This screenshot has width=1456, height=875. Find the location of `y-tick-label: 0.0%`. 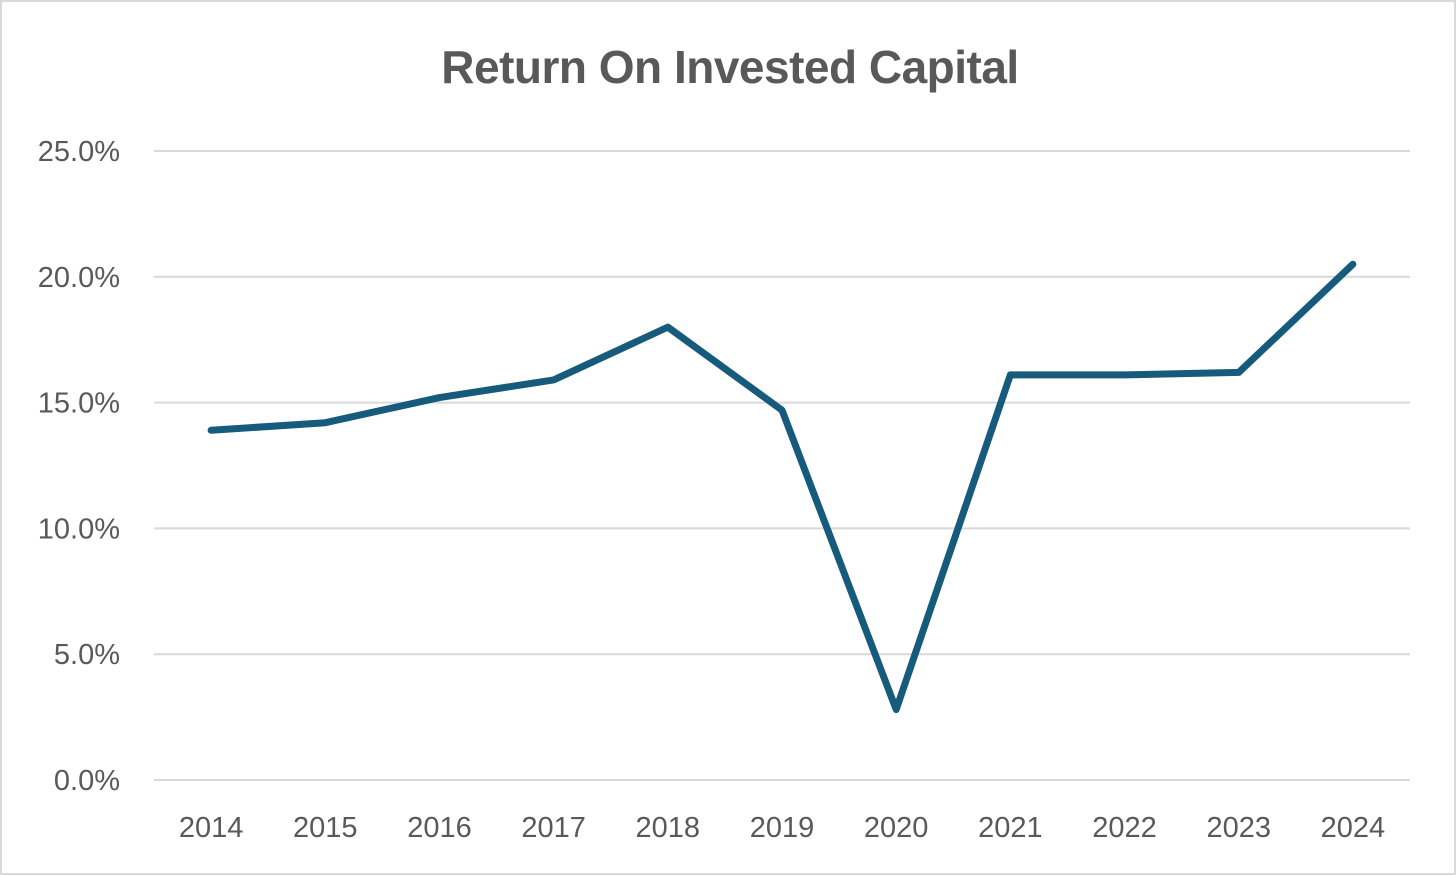

y-tick-label: 0.0% is located at coordinates (87, 781).